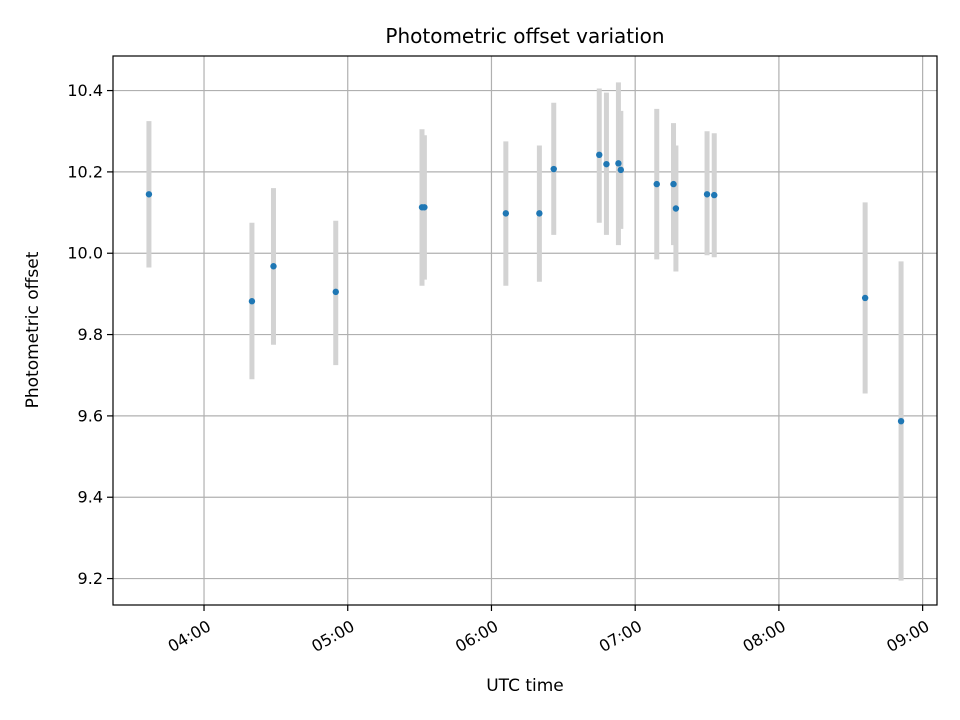 This screenshot has width=960, height=720. I want to click on y-tick-label: 9.8, so click(90, 334).